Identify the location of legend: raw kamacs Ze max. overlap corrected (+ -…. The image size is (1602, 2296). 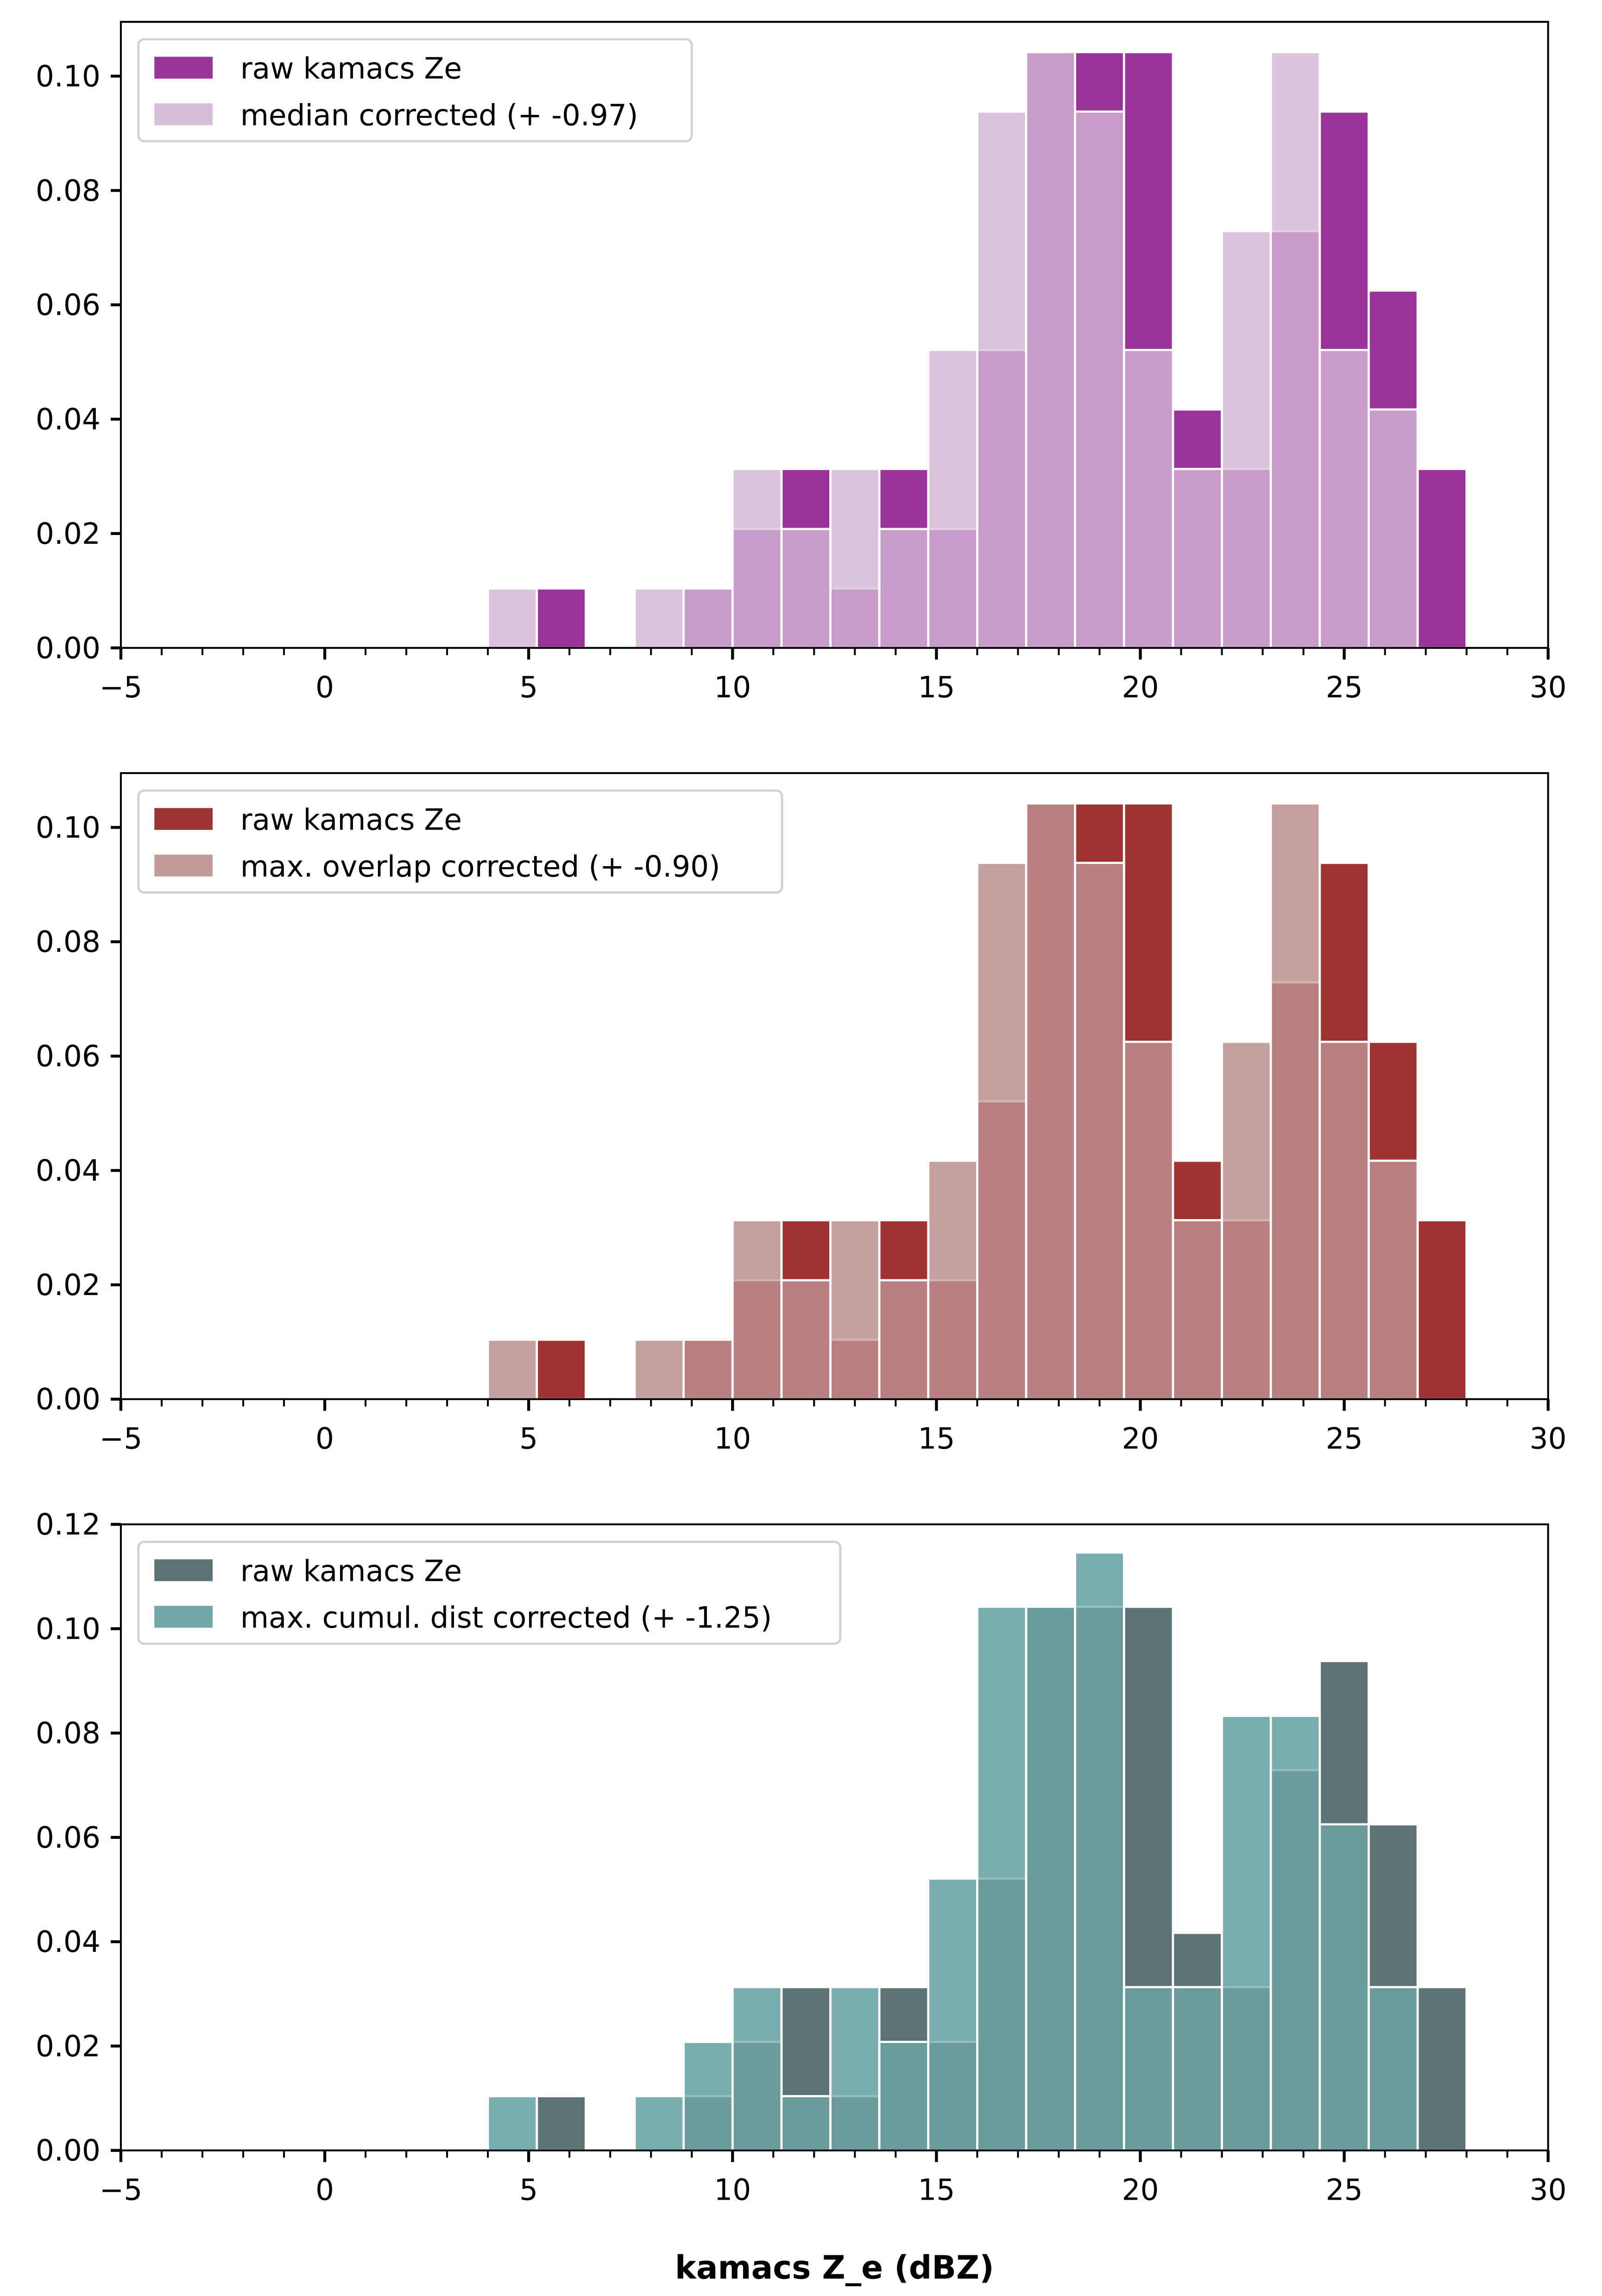
(460, 841).